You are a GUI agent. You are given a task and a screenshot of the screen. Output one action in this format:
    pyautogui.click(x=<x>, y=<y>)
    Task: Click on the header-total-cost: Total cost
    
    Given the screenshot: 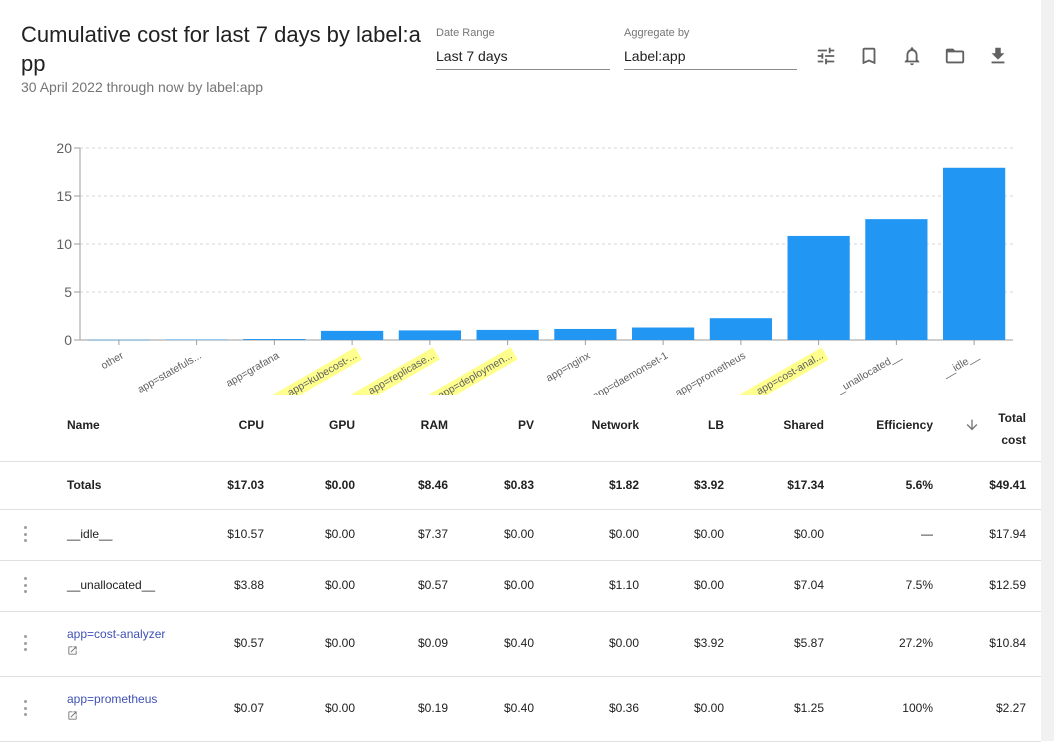 What is the action you would take?
    pyautogui.click(x=1012, y=429)
    